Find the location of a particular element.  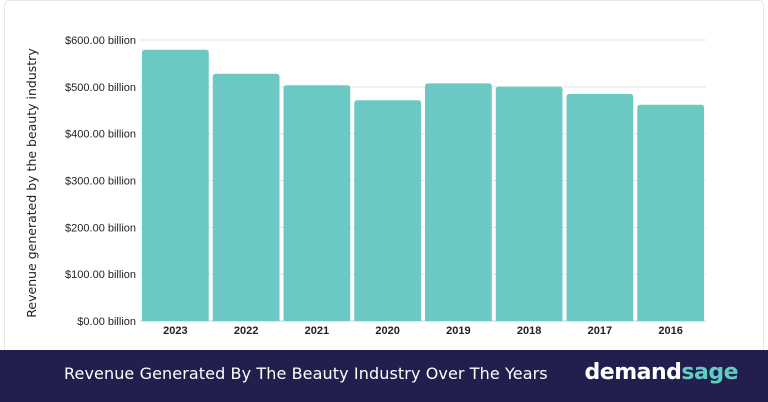

x-axis-ticks: 2023 2022 2021 2020 2019 2018 2017 2016 is located at coordinates (423, 331).